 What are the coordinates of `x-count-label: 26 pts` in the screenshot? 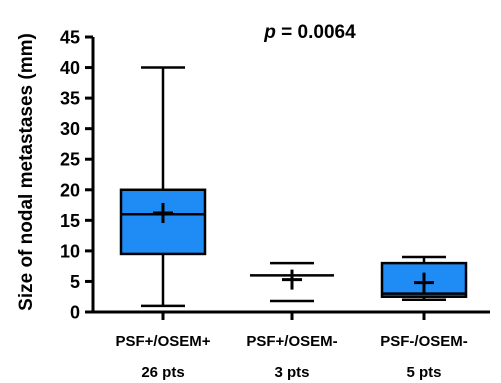 It's located at (162, 372).